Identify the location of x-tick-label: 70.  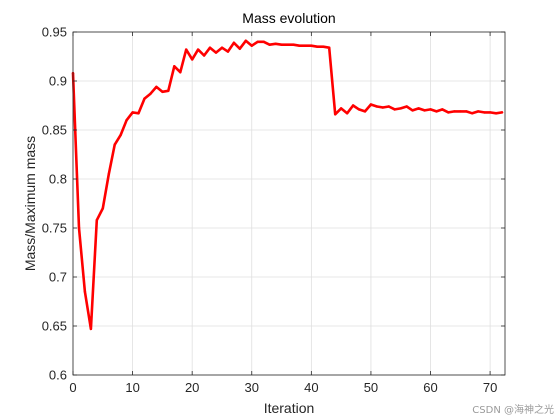
(490, 387).